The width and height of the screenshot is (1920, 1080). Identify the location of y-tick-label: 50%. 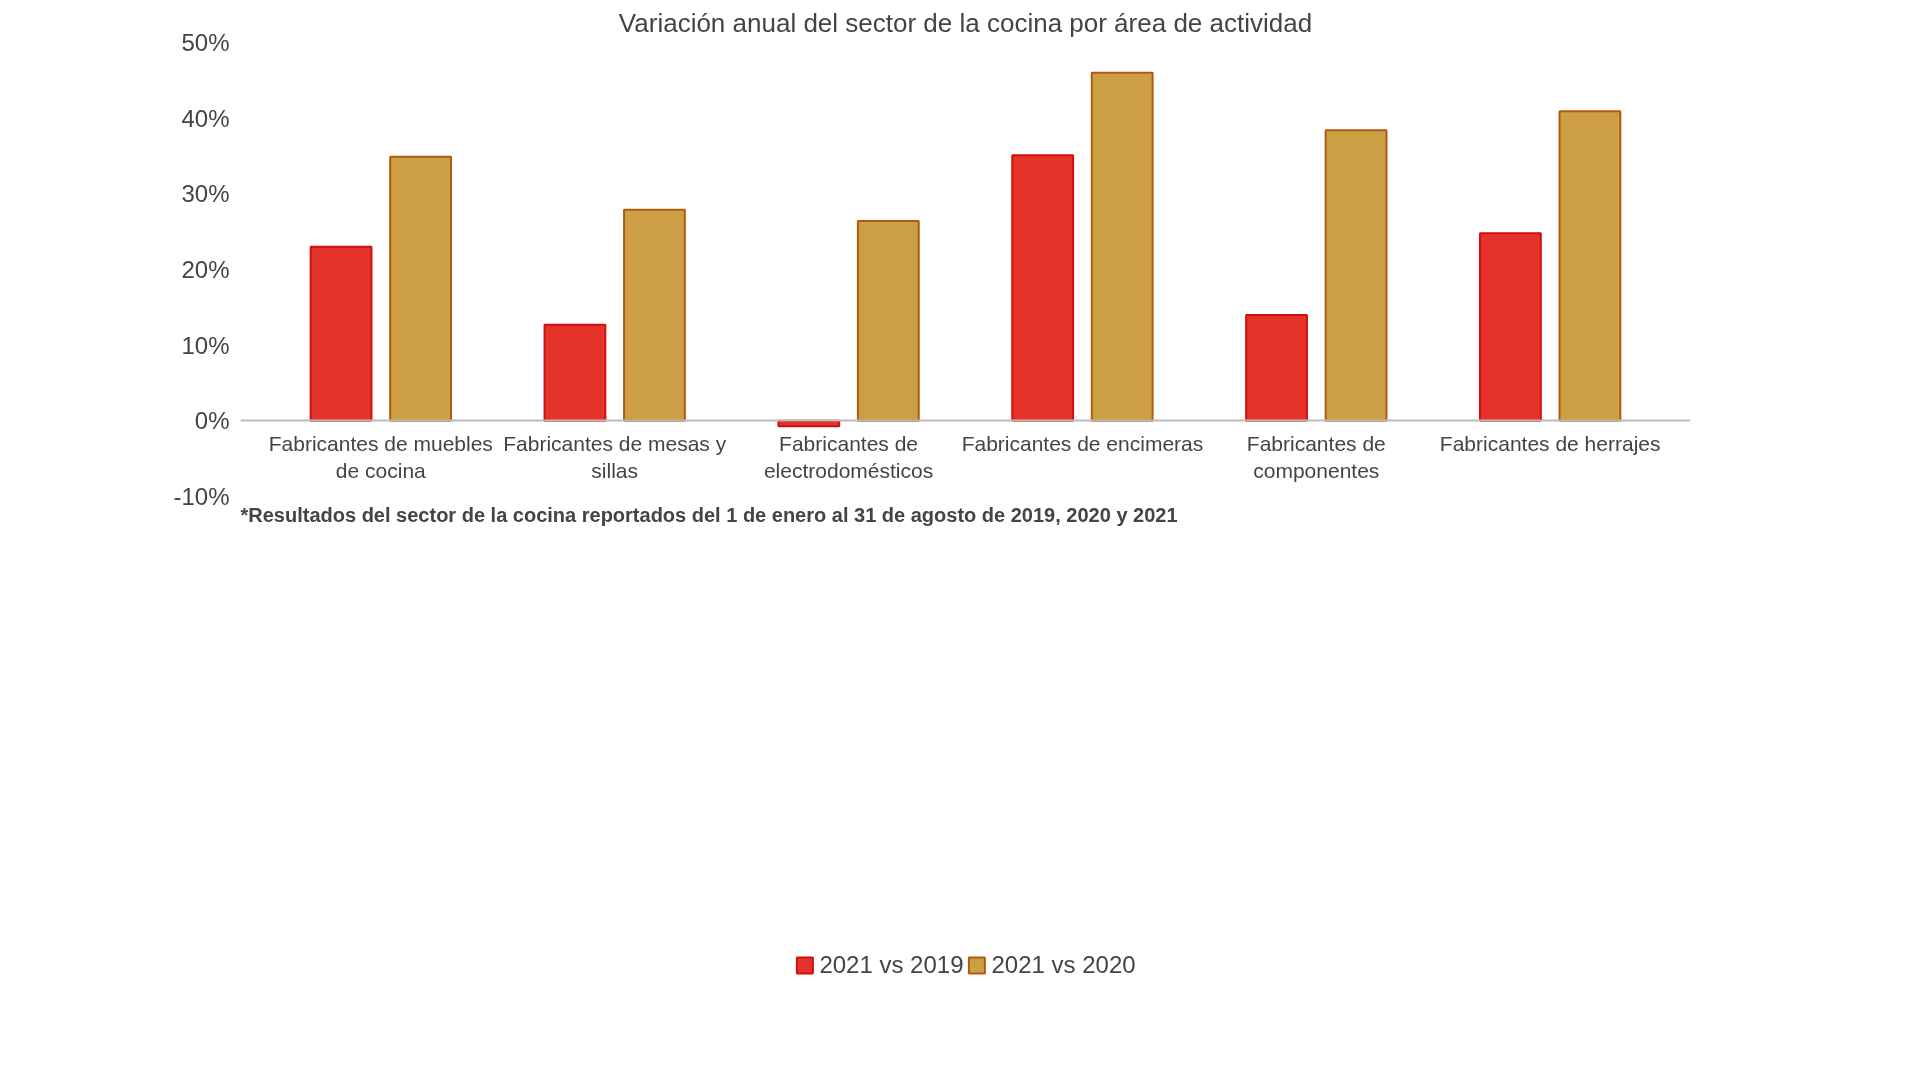
(205, 42).